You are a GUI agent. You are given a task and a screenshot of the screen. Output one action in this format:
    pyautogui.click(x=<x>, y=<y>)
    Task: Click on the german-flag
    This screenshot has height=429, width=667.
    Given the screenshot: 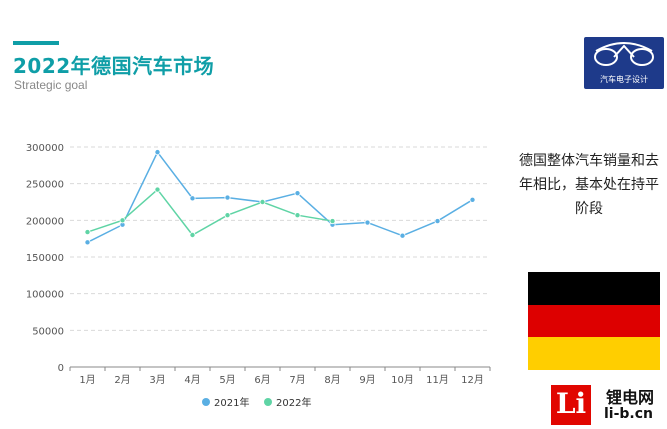 What is the action you would take?
    pyautogui.click(x=594, y=321)
    